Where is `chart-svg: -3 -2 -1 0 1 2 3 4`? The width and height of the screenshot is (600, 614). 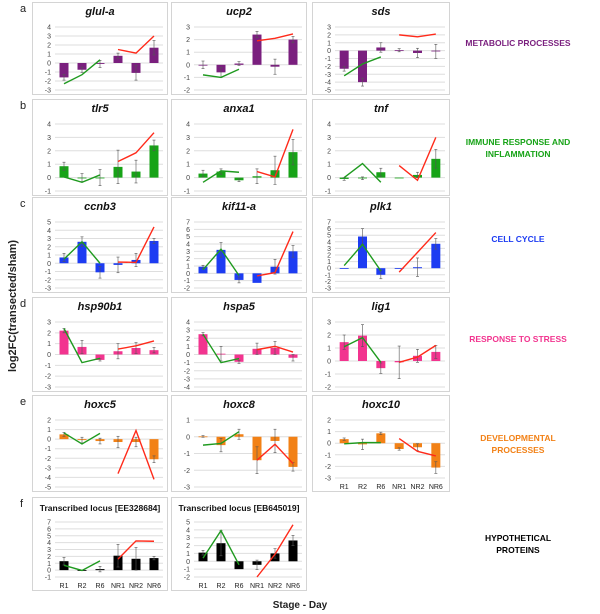 chart-svg: -3 -2 -1 0 1 2 3 4 is located at coordinates (104, 60).